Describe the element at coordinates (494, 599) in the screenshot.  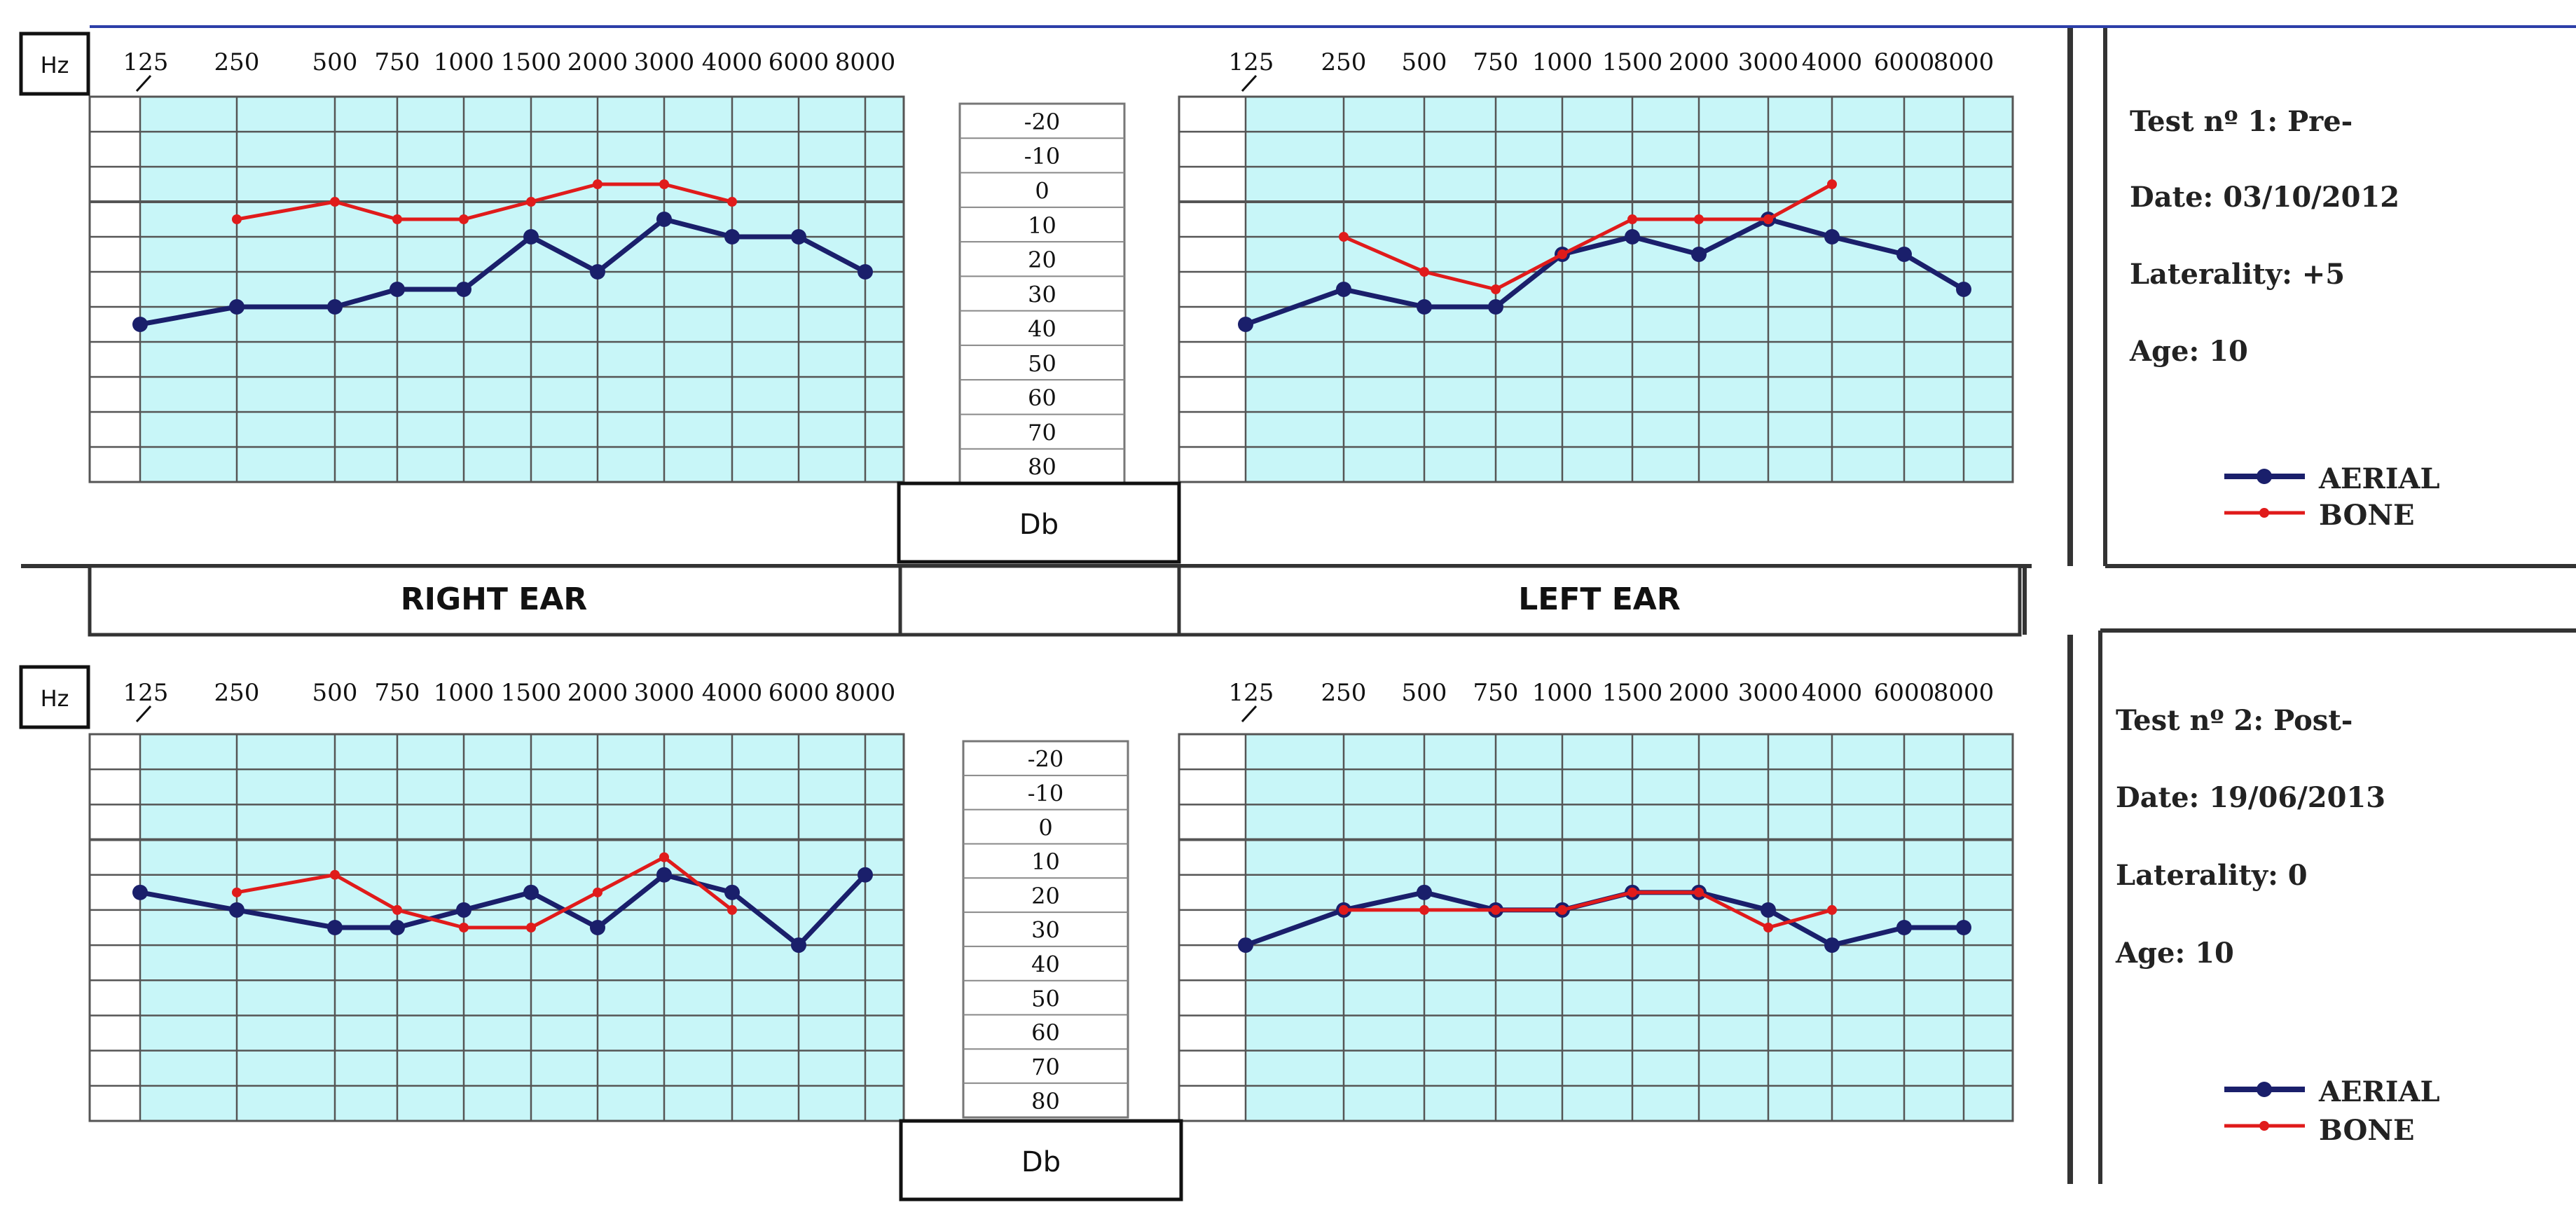
I see `right-ear-label: RIGHT EAR` at that location.